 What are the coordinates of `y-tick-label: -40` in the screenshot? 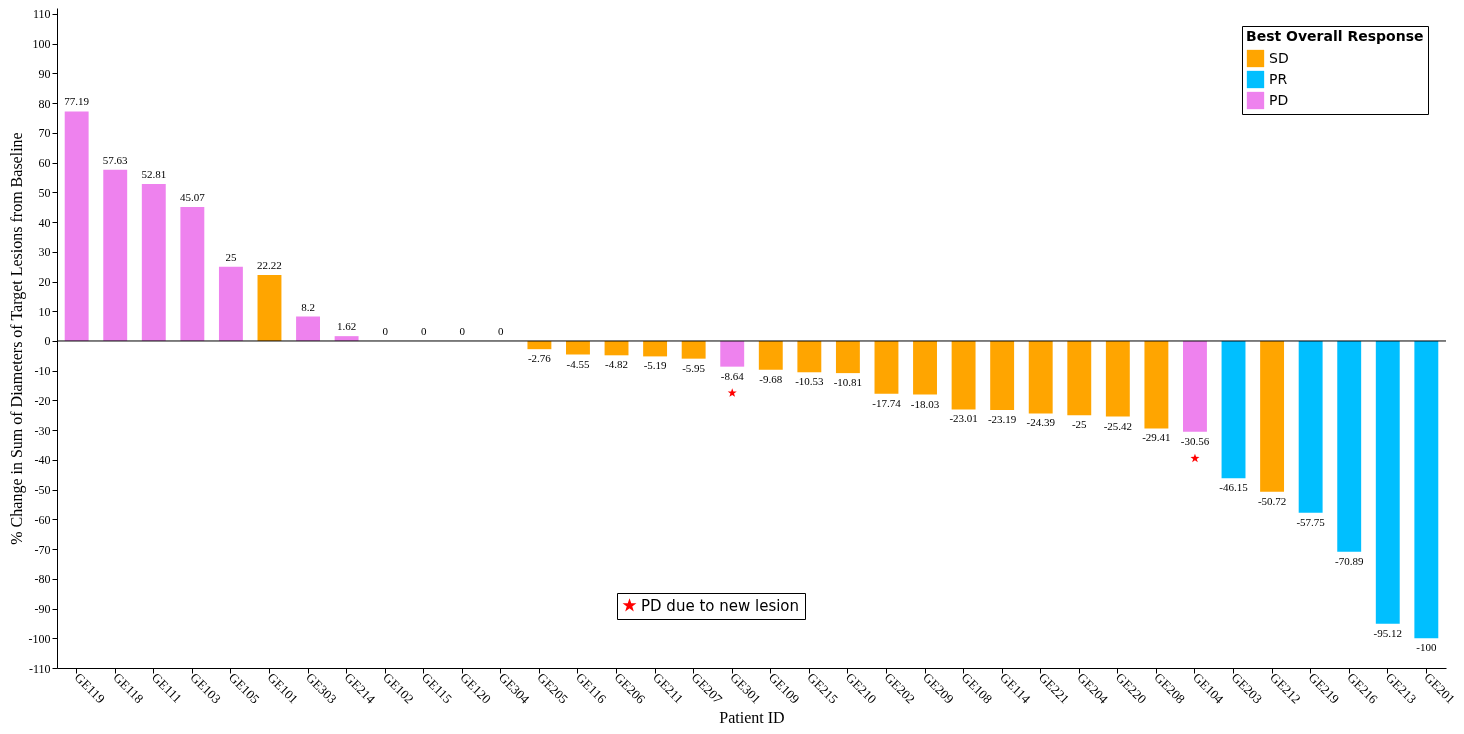 It's located at (42, 460).